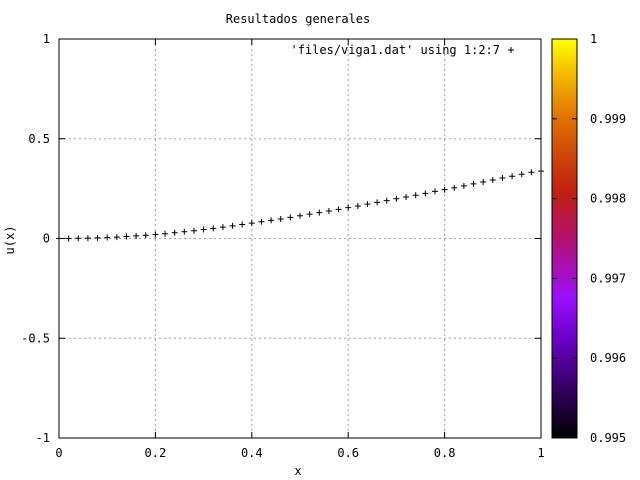 This screenshot has width=640, height=480. I want to click on y-tick-label: 0.5, so click(39, 139).